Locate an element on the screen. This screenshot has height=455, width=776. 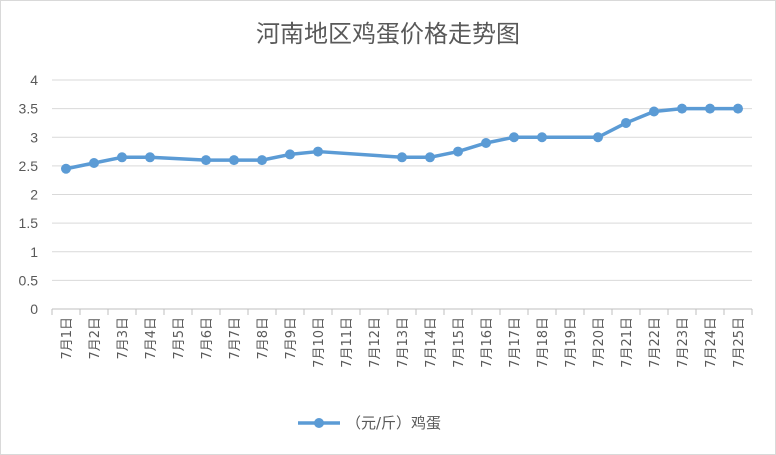
x-tick-label: 7月19日 is located at coordinates (571, 342).